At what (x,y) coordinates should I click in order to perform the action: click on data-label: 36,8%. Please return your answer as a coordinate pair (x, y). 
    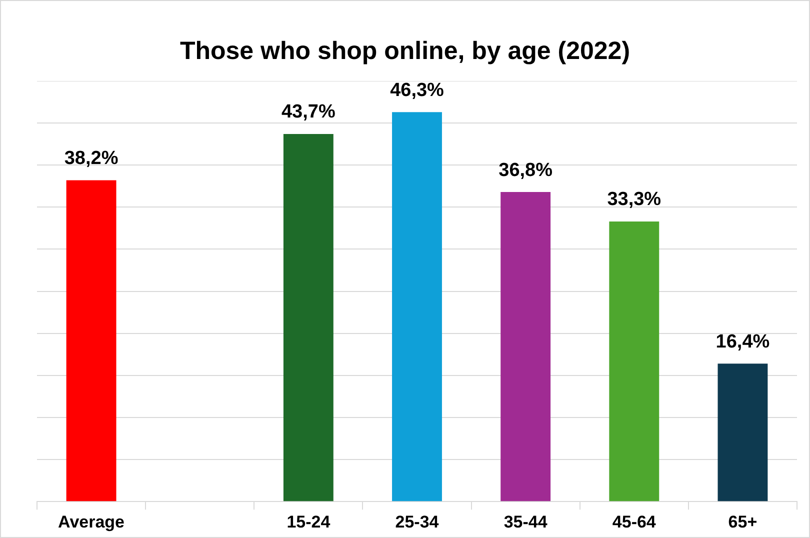
    Looking at the image, I should click on (525, 170).